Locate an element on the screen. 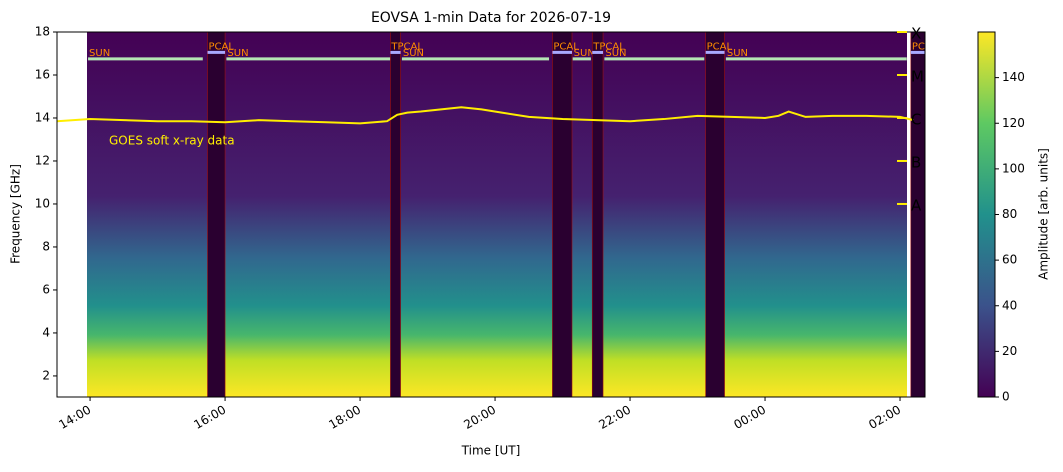  y-tick-label: 12 is located at coordinates (42, 160).